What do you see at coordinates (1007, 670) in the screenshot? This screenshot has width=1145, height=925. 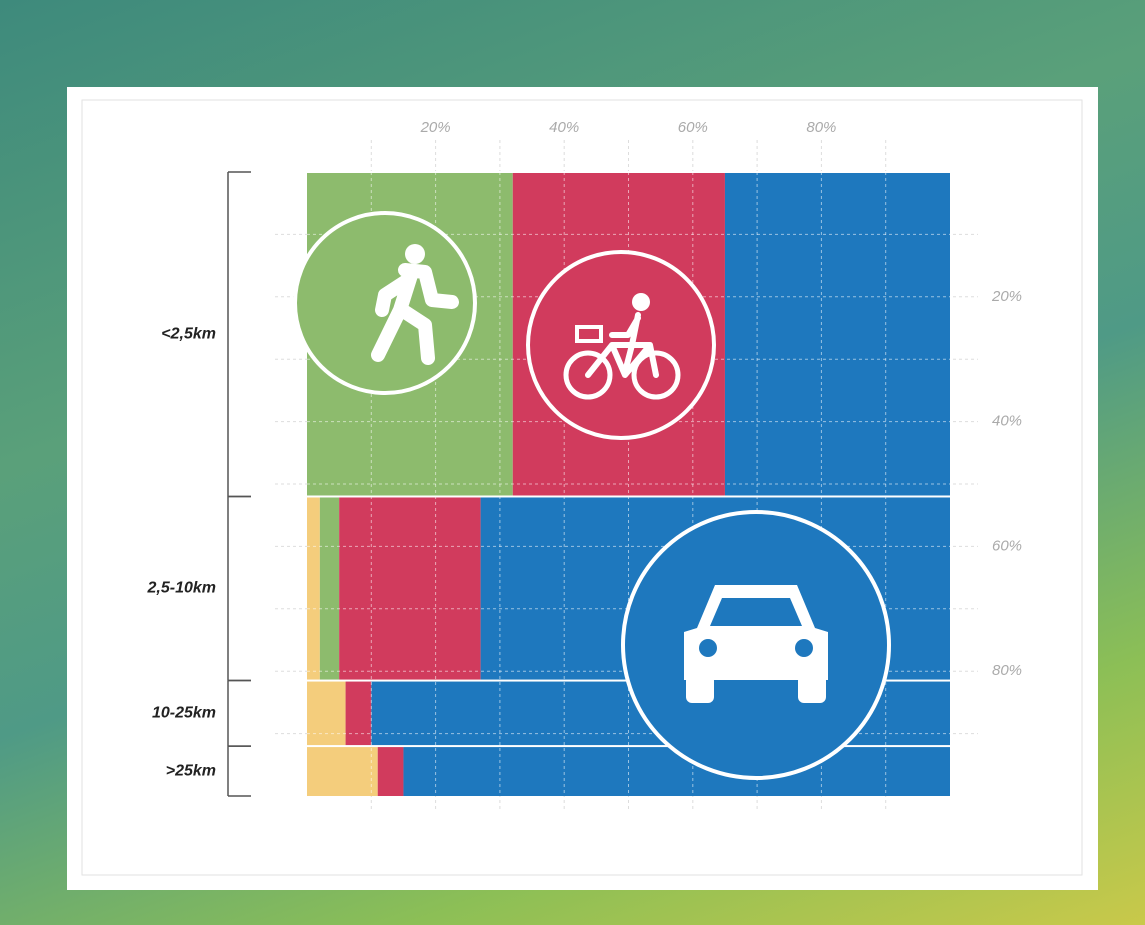 I see `y-tick-label: 80%` at bounding box center [1007, 670].